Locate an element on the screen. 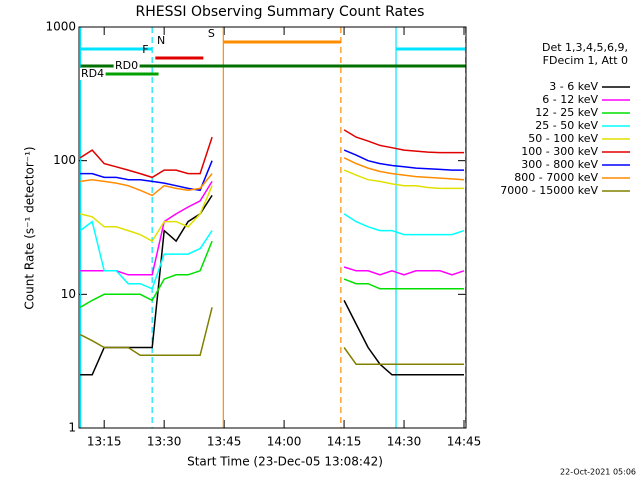  x-tick-label: 13:45 is located at coordinates (224, 442).